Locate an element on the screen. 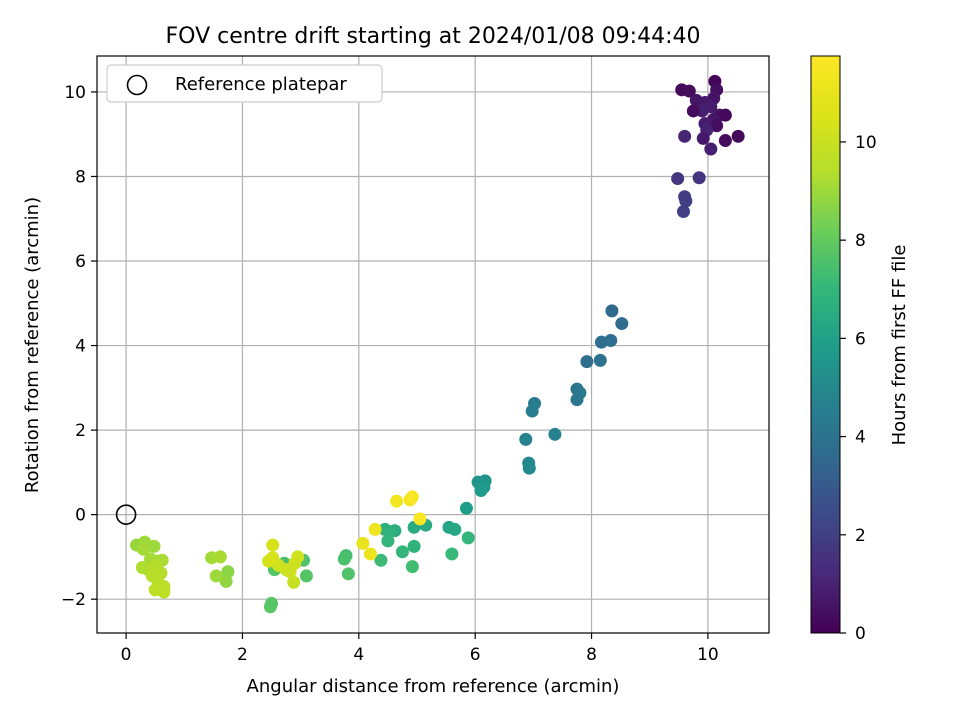 The width and height of the screenshot is (960, 720). y-axis-label: Rotation from reference (arcmin) is located at coordinates (32, 345).